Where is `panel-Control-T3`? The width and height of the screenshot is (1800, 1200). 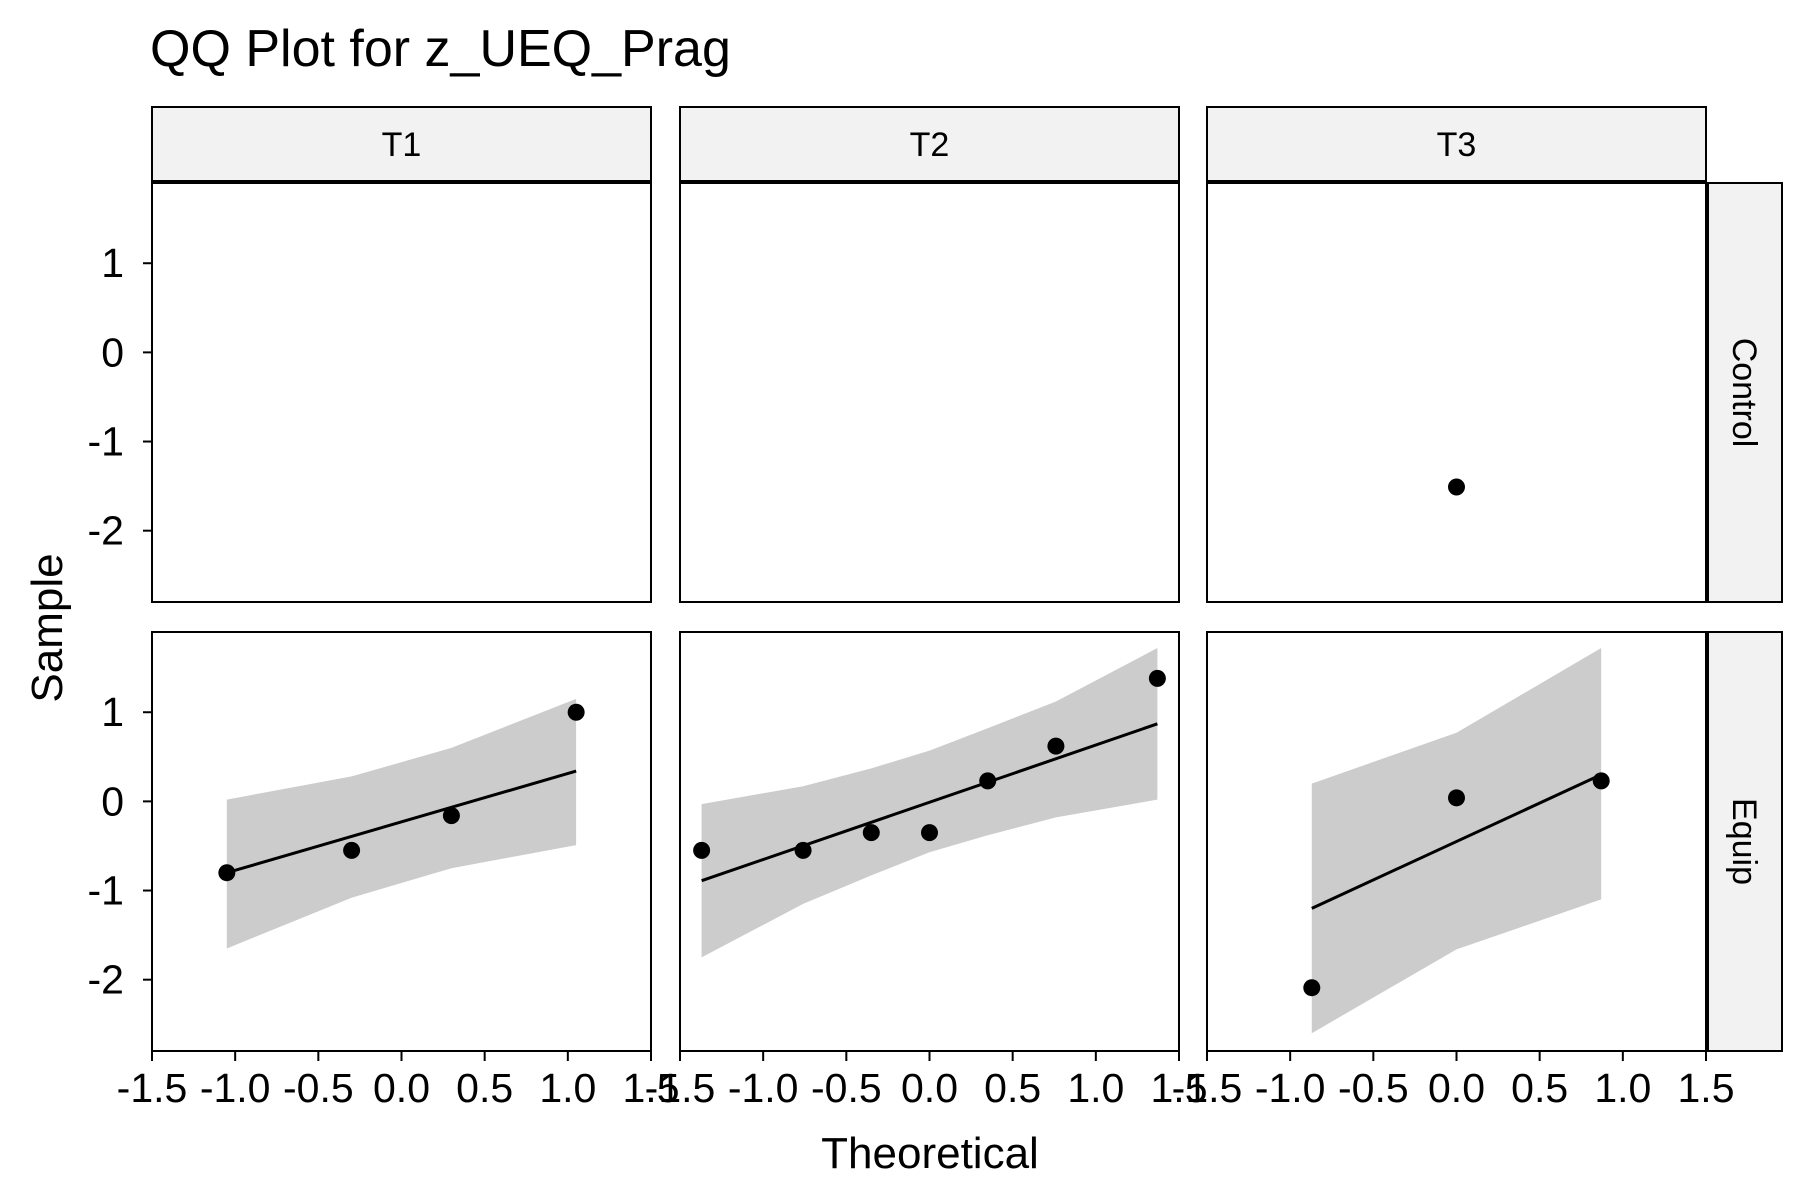 panel-Control-T3 is located at coordinates (1456, 392).